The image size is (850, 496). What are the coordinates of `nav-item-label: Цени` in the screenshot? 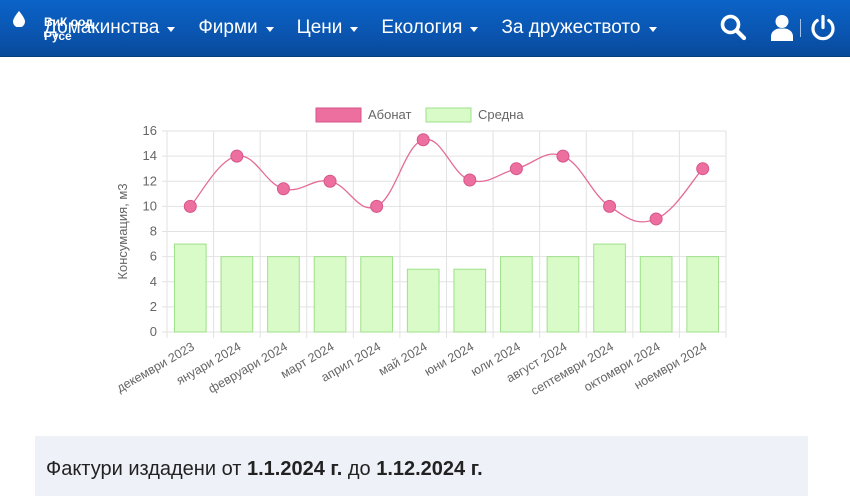 It's located at (319, 27).